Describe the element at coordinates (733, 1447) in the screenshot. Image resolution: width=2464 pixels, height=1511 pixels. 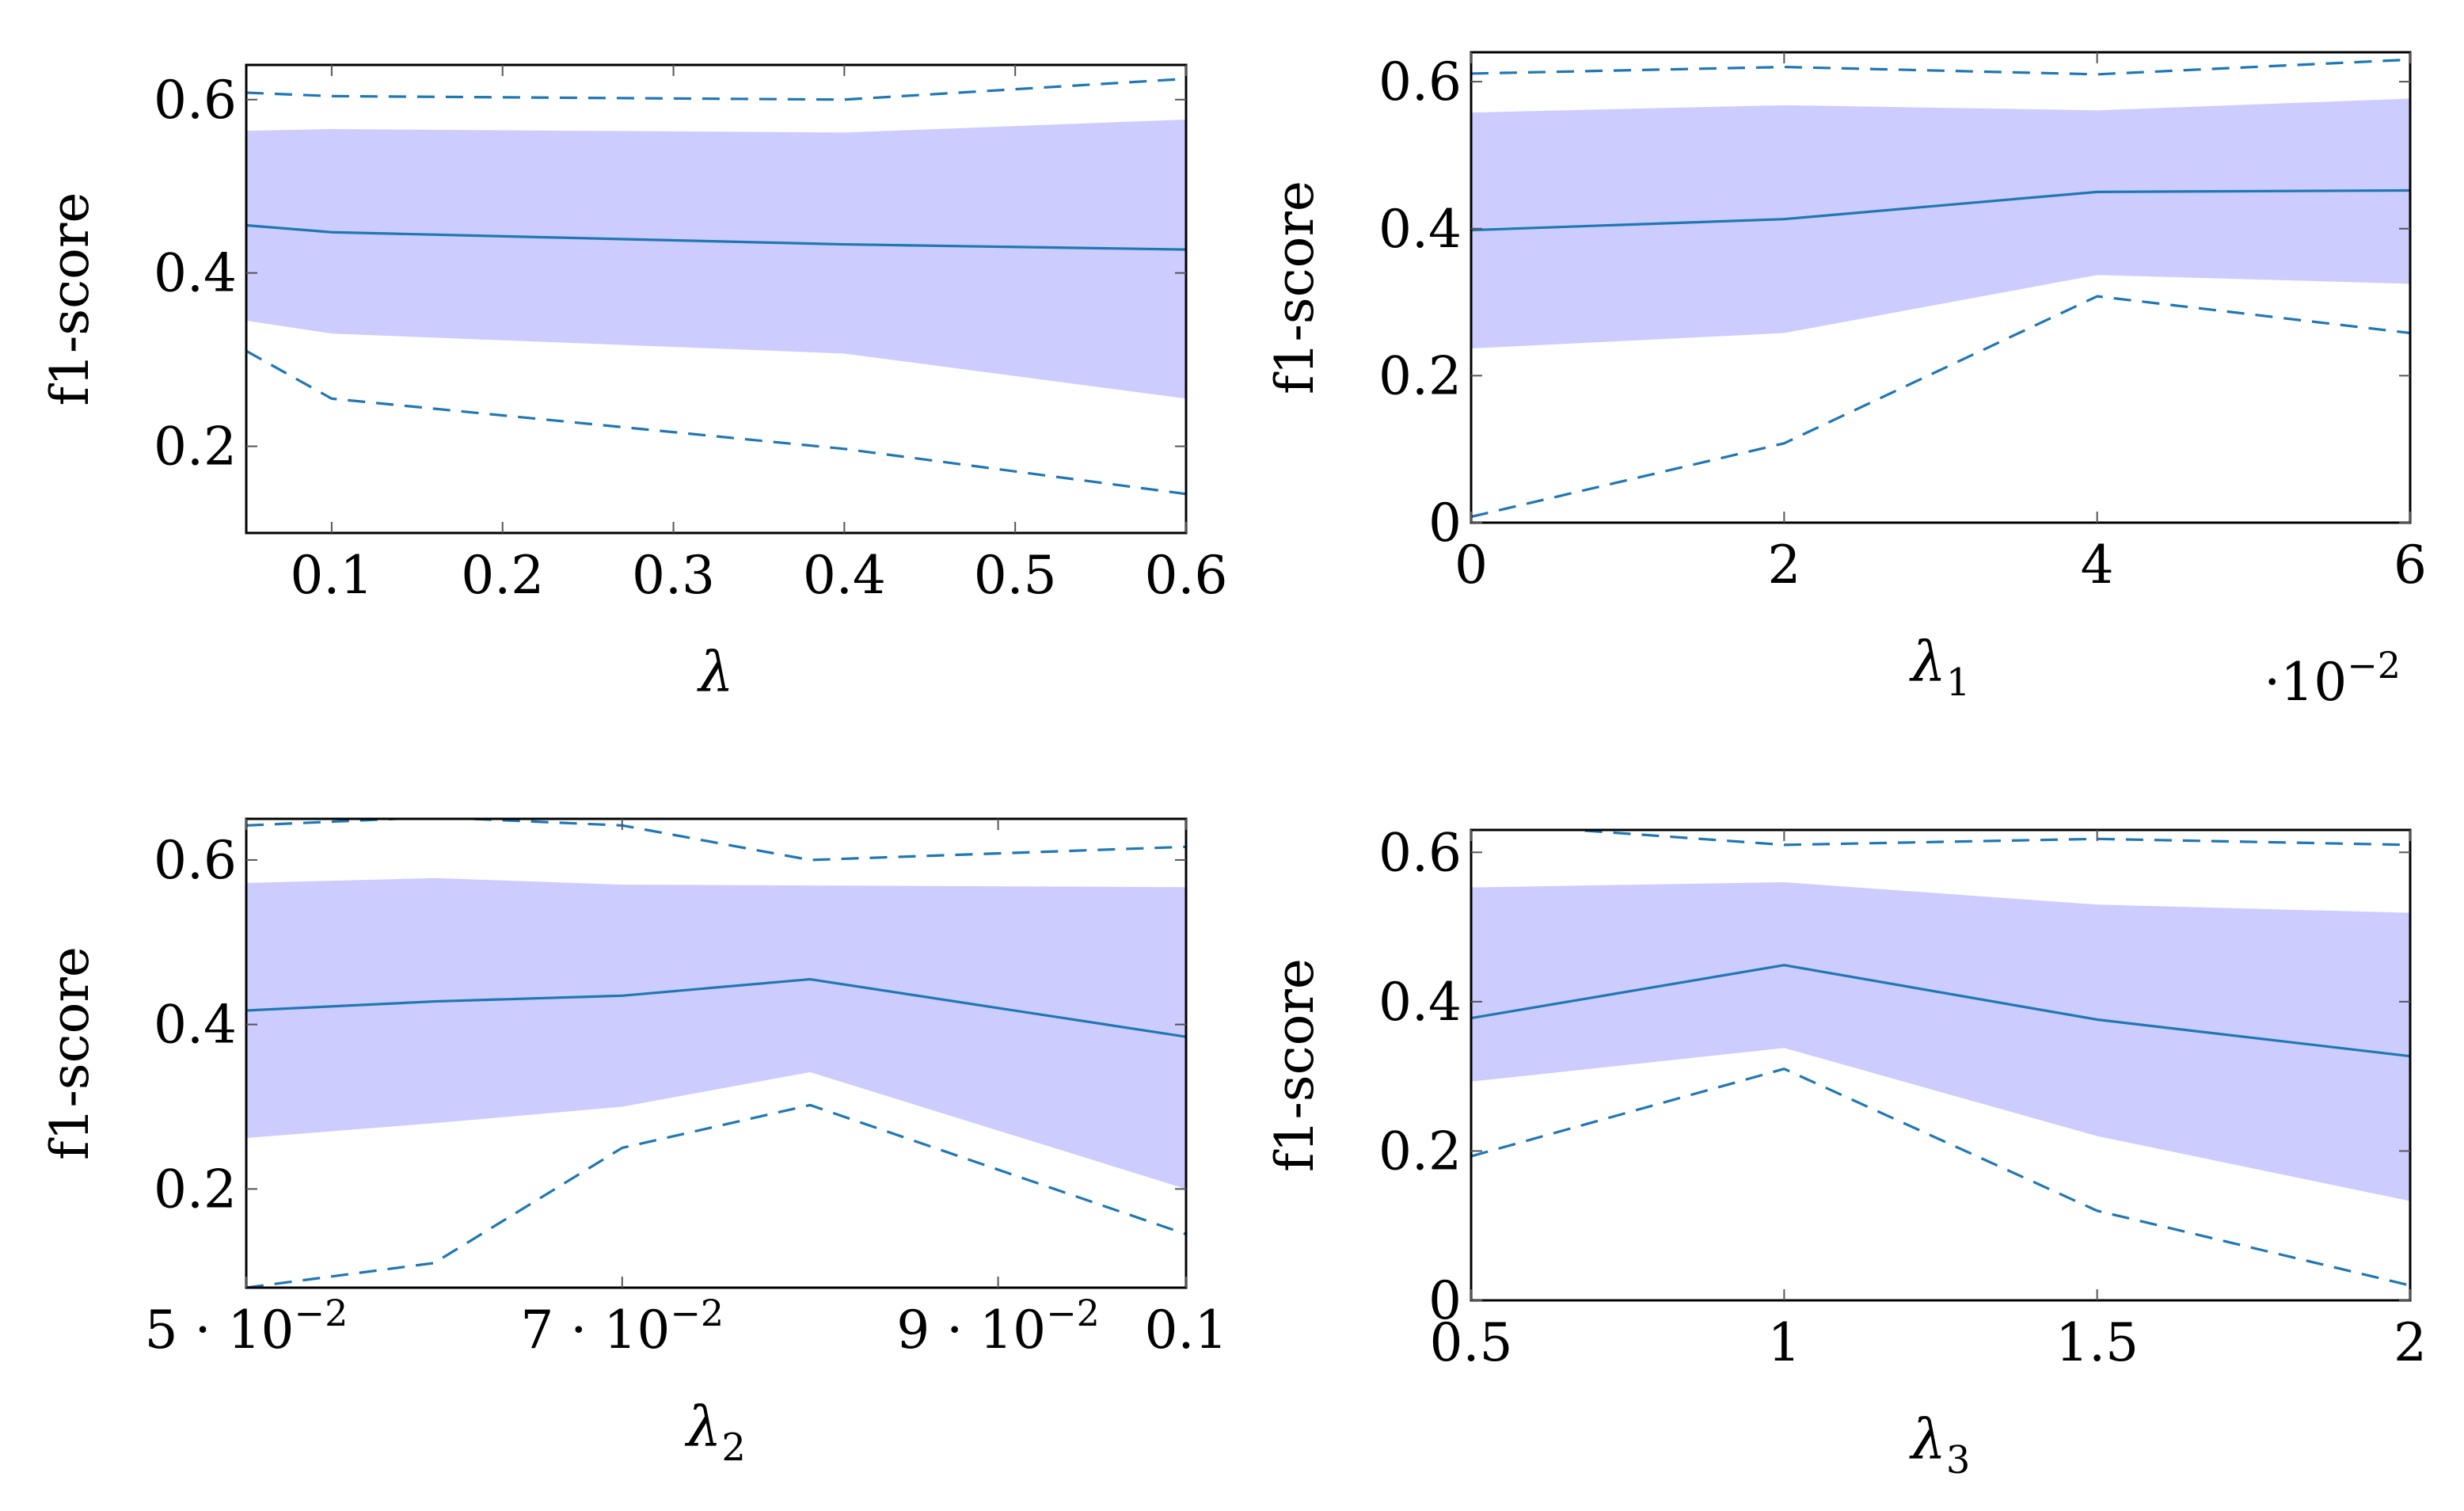
I see `x-axis-label-subscript: 2` at that location.